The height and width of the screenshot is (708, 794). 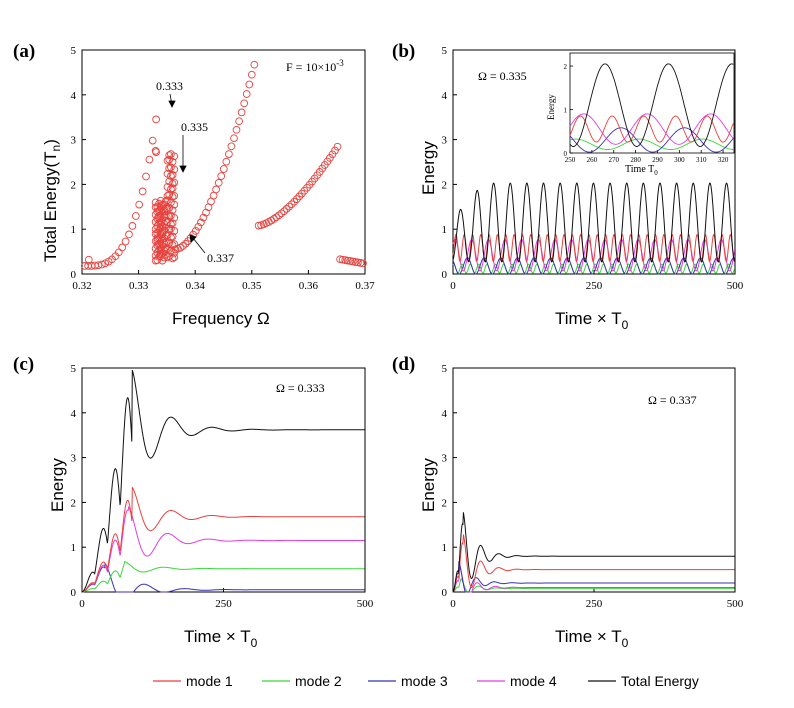 I want to click on x-axis-label-d: Time × T0, so click(x=592, y=638).